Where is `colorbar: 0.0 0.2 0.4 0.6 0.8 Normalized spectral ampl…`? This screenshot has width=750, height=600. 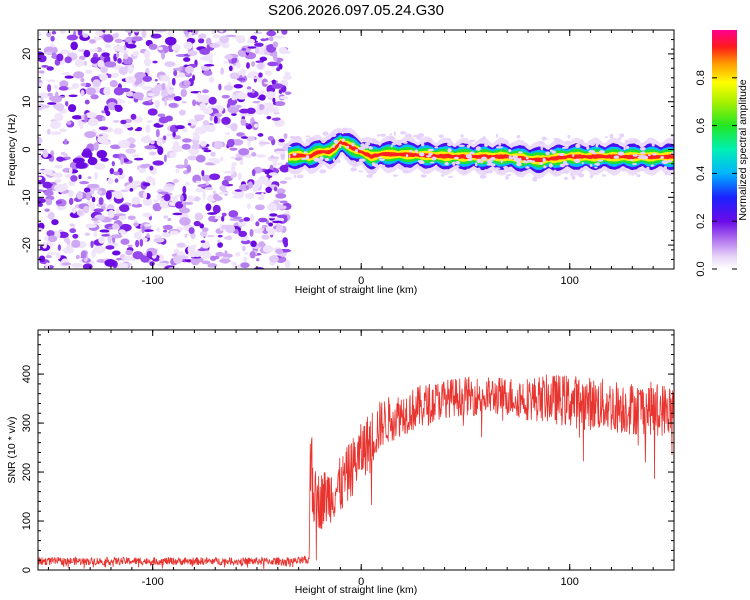 colorbar: 0.0 0.2 0.4 0.6 0.8 Normalized spectral ampl… is located at coordinates (722, 153).